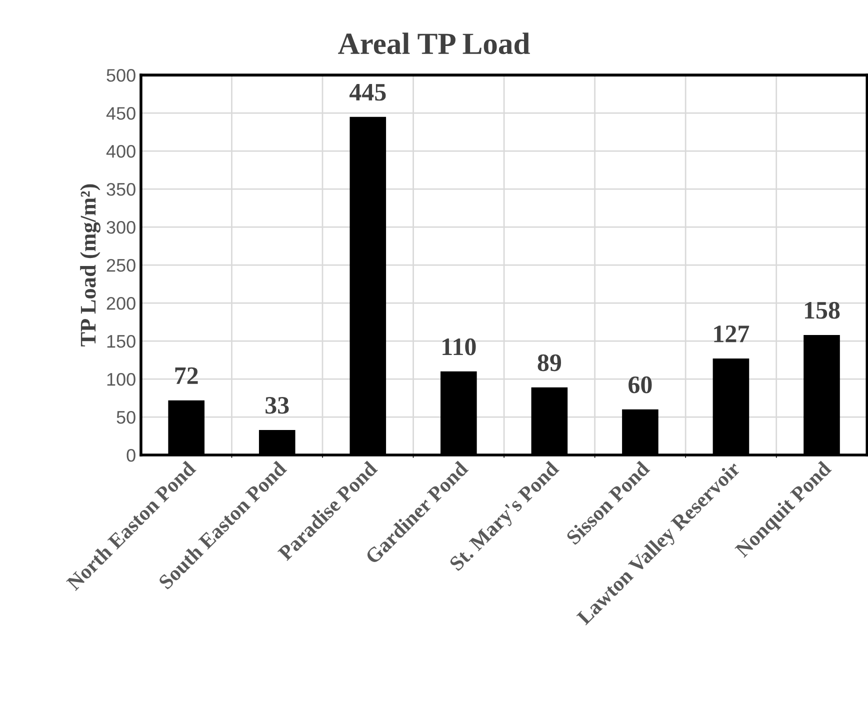 Image resolution: width=868 pixels, height=715 pixels. I want to click on data-label: 72, so click(186, 375).